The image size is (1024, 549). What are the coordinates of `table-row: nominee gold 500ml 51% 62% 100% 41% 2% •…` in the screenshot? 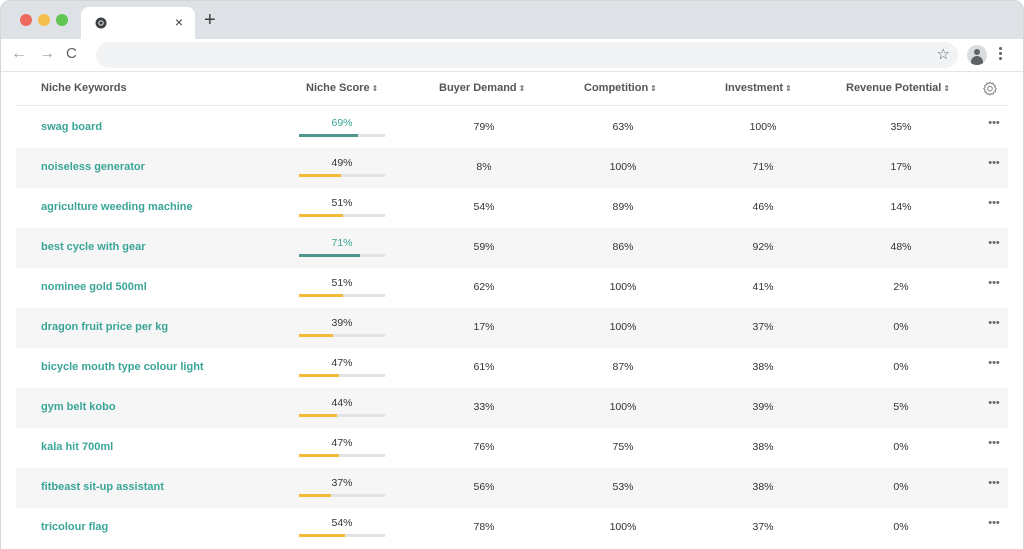 It's located at (512, 288).